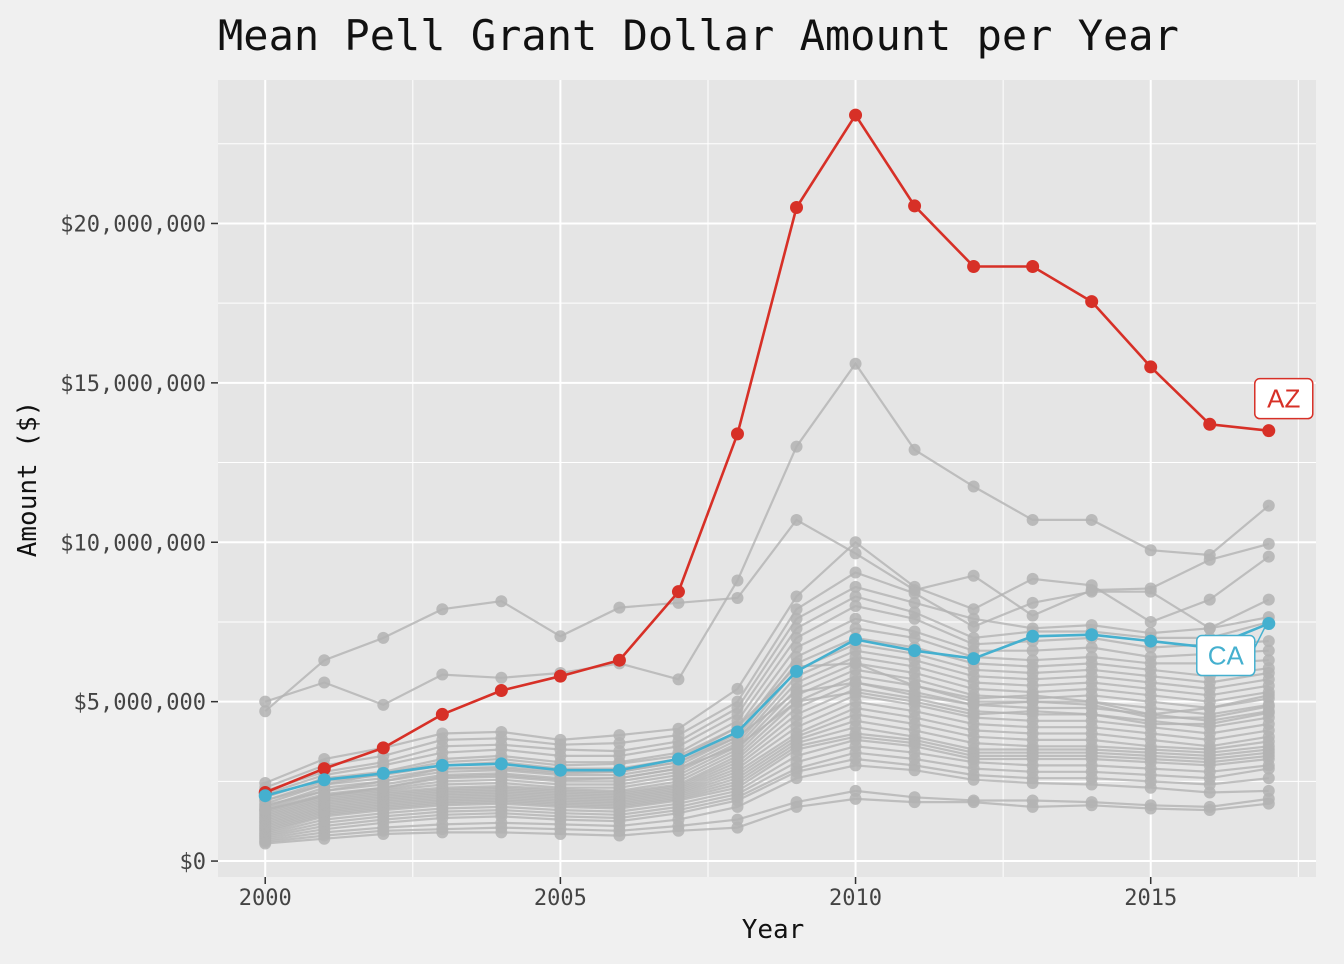  Describe the element at coordinates (1260, 637) in the screenshot. I see `ca-label-connector` at that location.